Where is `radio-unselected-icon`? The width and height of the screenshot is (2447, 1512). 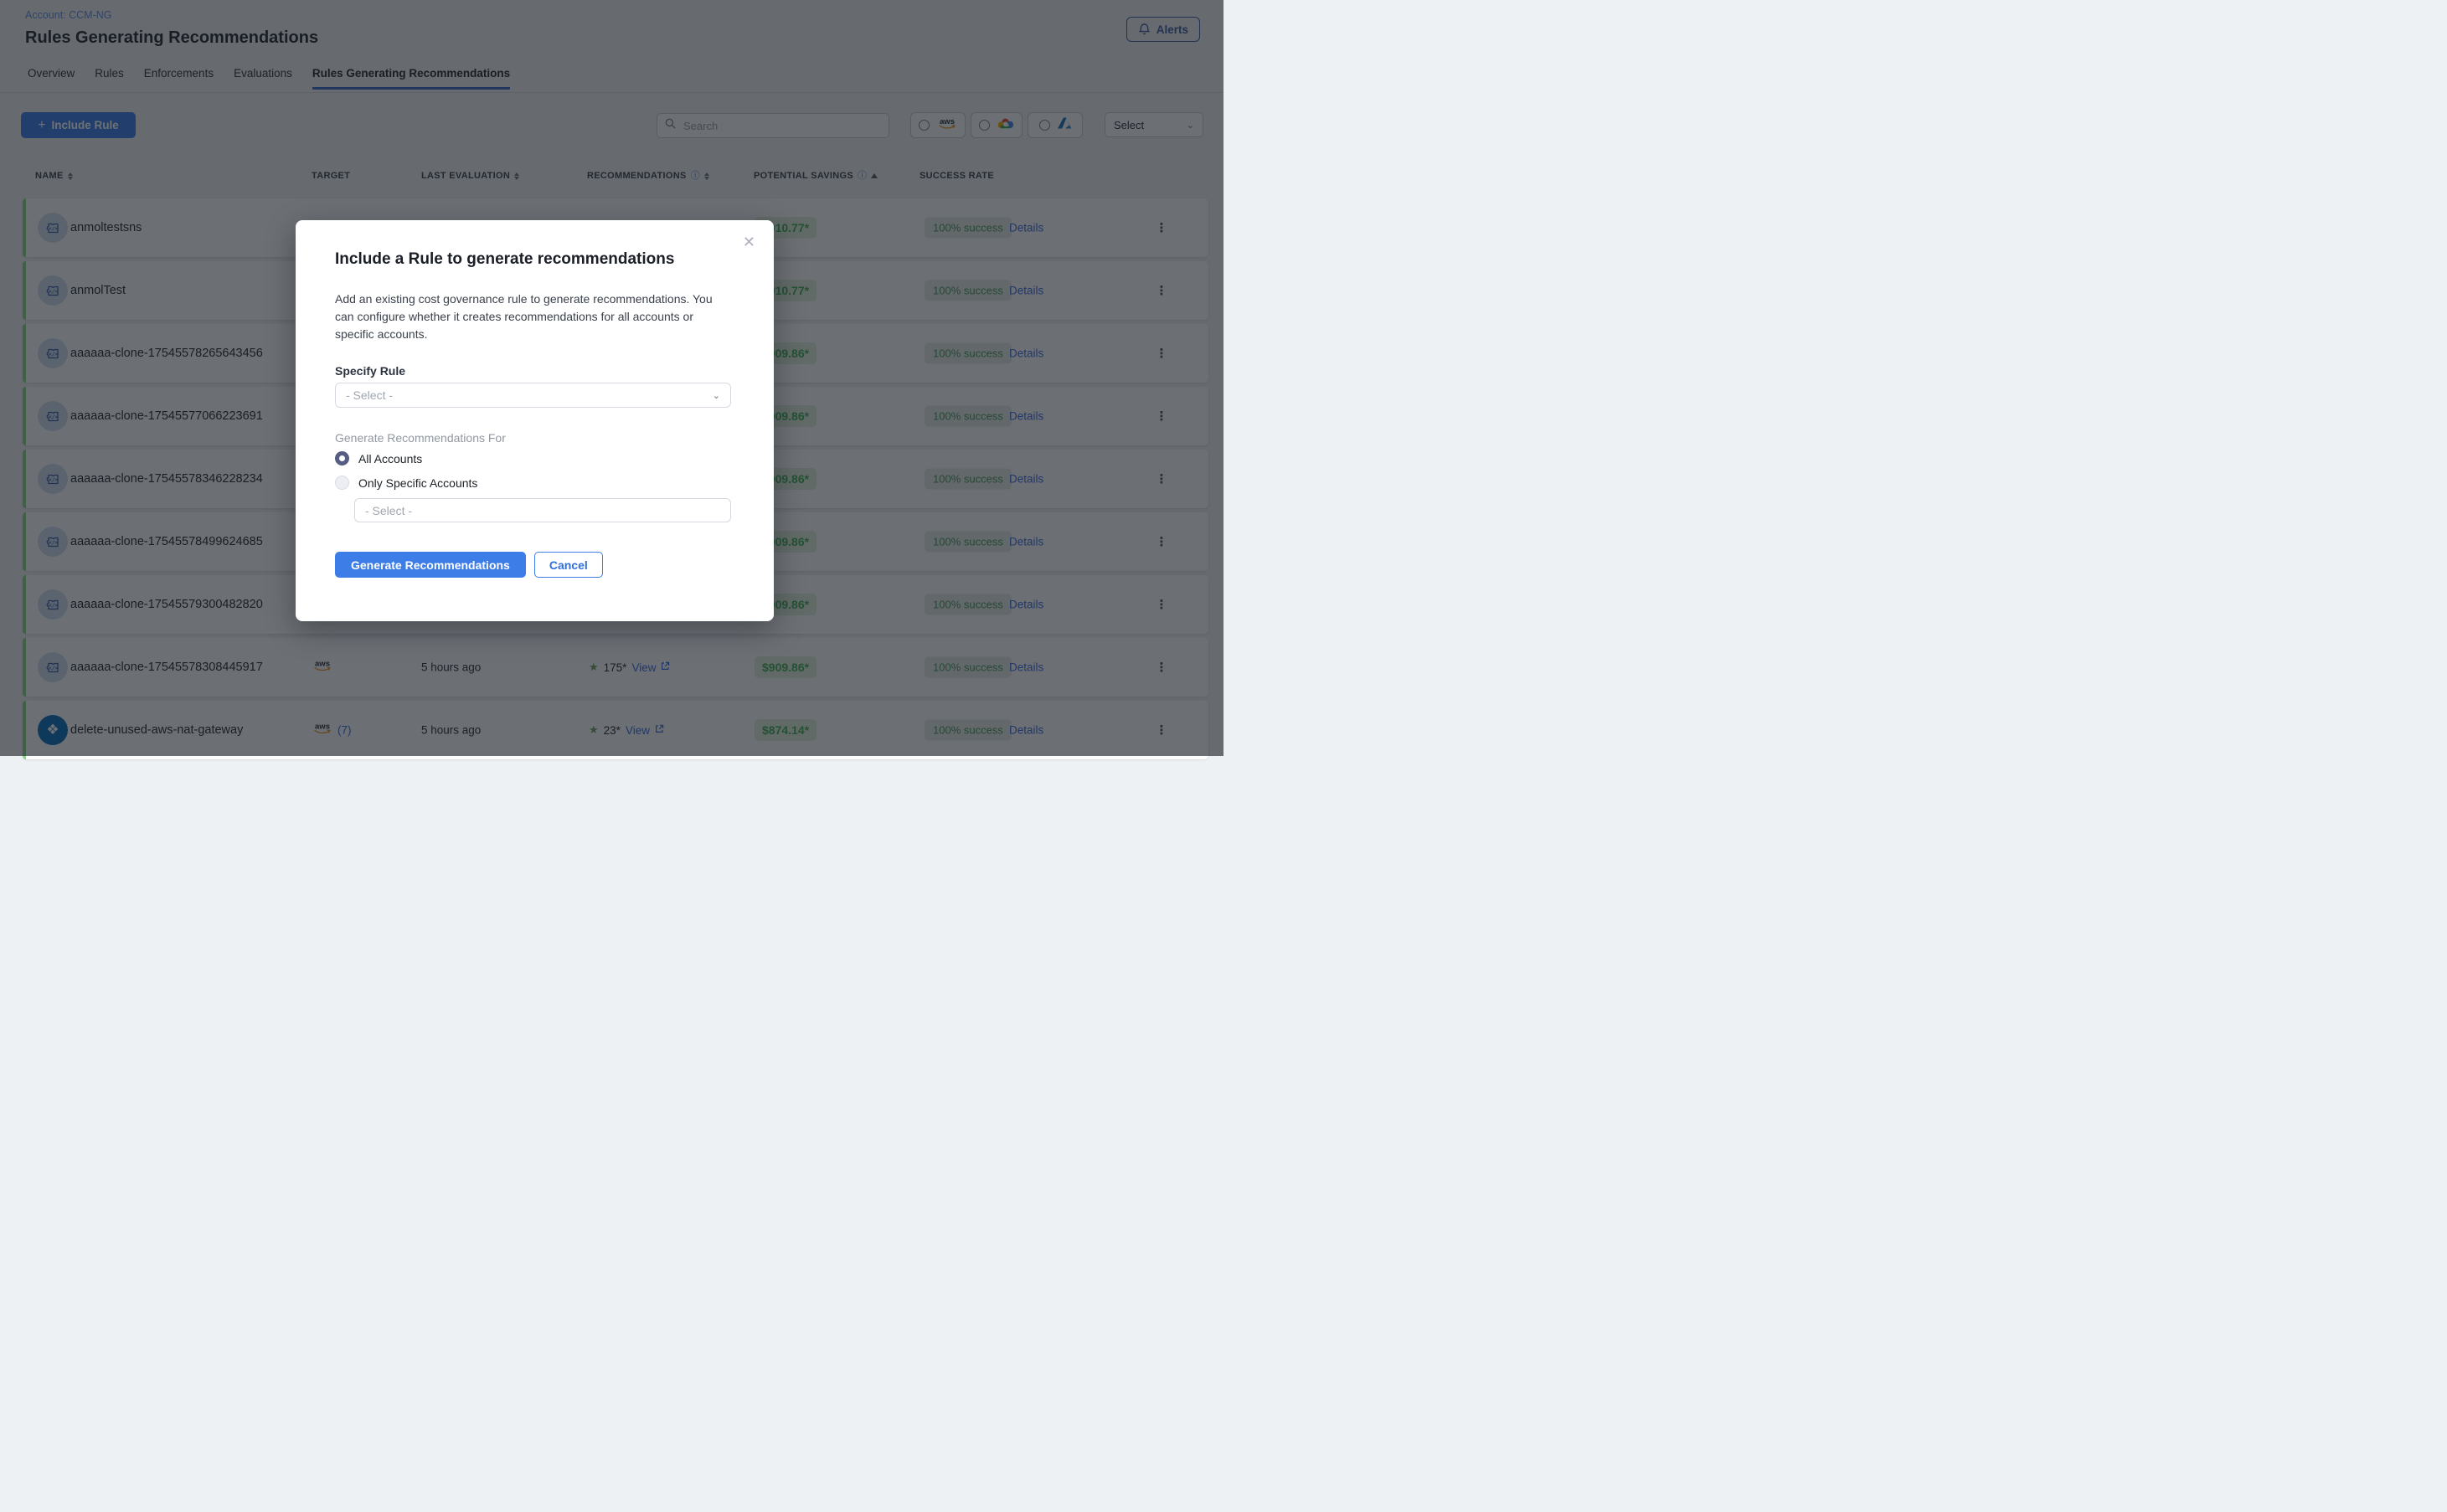
radio-unselected-icon is located at coordinates (342, 483).